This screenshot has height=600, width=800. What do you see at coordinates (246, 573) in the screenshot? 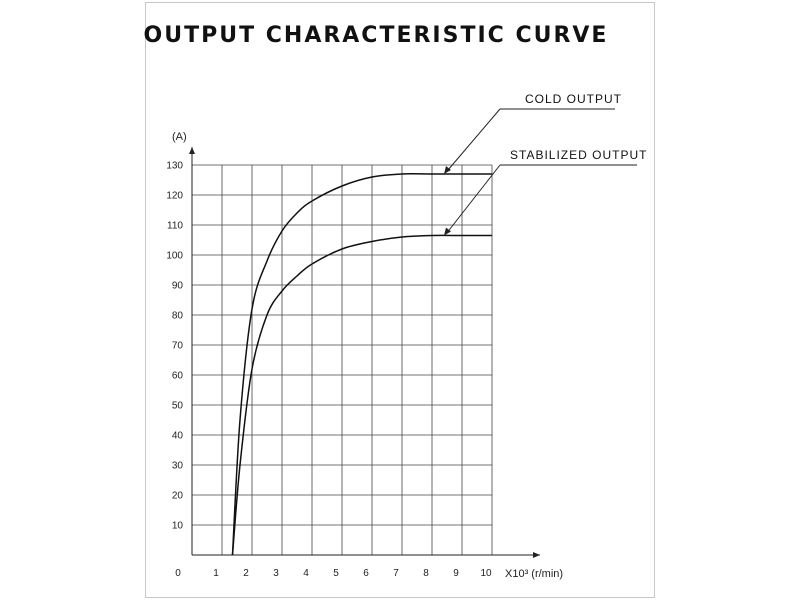
I see `x-tick-label: 2` at bounding box center [246, 573].